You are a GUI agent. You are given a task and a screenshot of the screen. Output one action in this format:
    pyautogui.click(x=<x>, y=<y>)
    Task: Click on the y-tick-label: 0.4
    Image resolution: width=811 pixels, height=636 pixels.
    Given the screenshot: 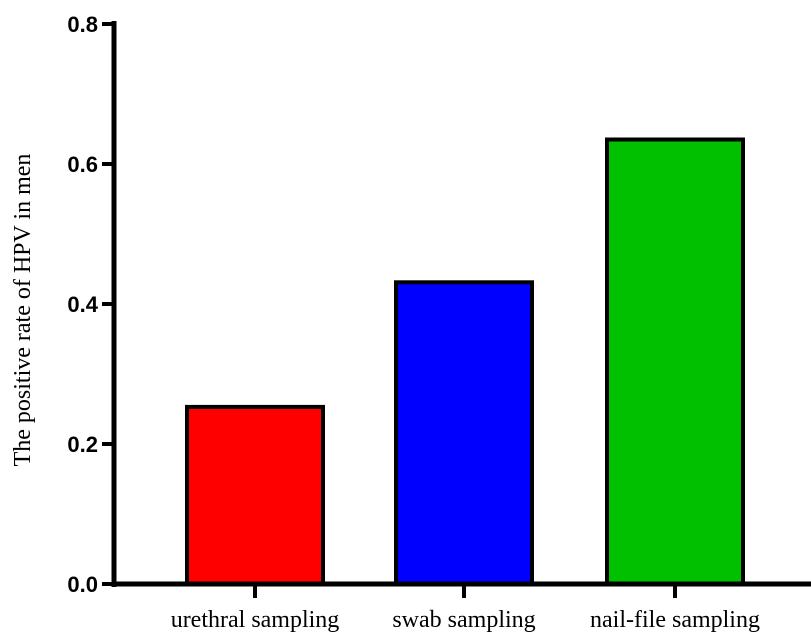 What is the action you would take?
    pyautogui.click(x=82, y=304)
    